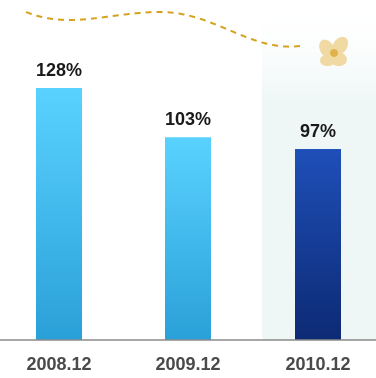 This screenshot has height=378, width=376. Describe the element at coordinates (317, 364) in the screenshot. I see `x-tick-label-2010.12: 2010.12` at that location.